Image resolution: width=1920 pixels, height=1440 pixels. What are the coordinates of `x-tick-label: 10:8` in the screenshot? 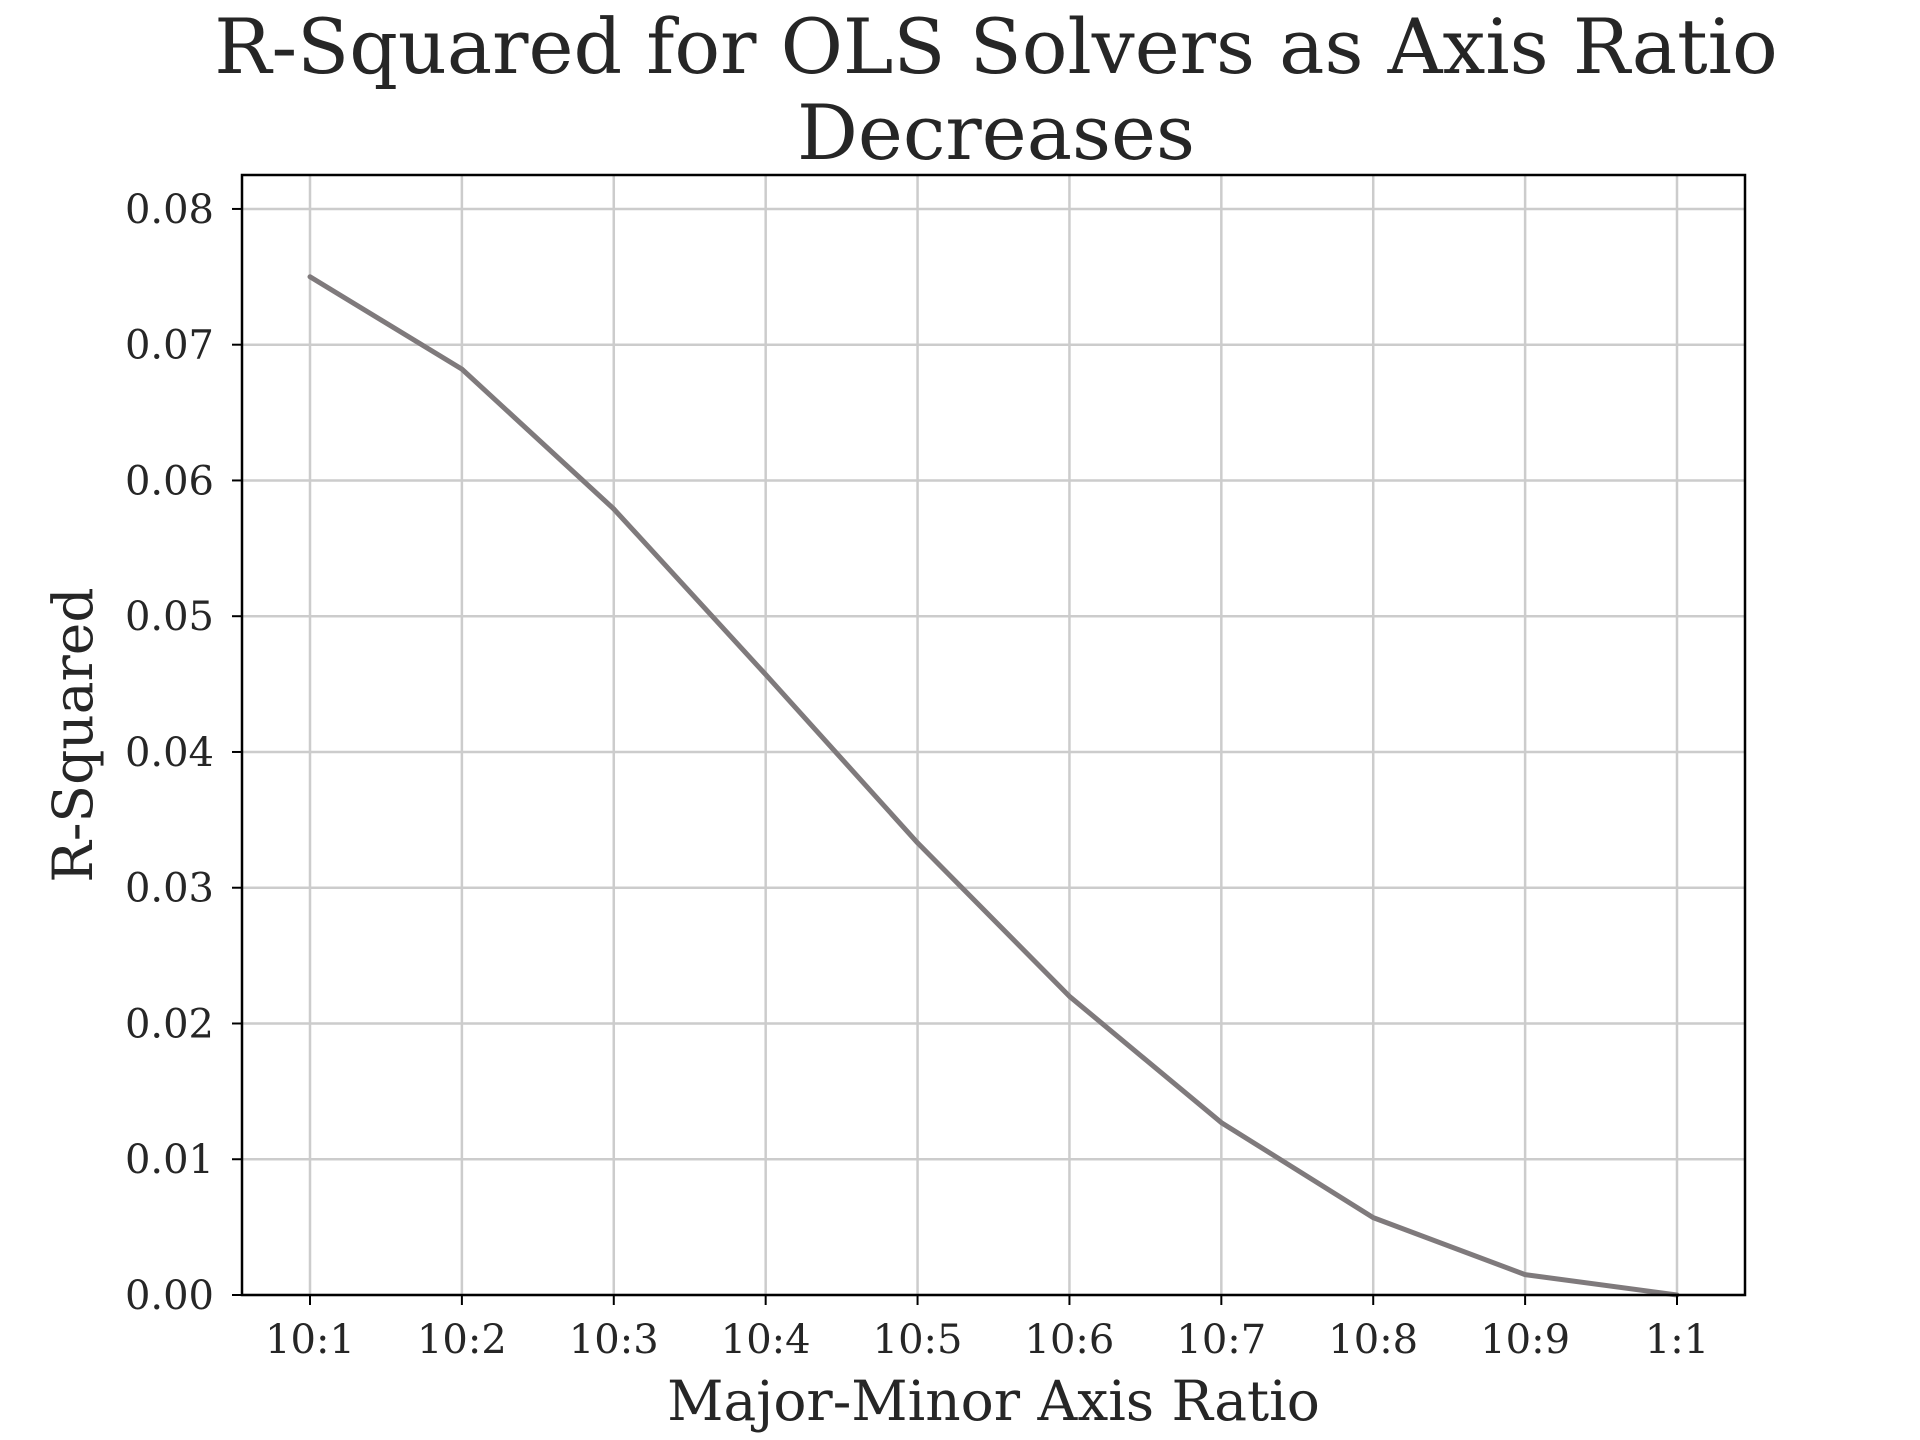 It's located at (1373, 1340).